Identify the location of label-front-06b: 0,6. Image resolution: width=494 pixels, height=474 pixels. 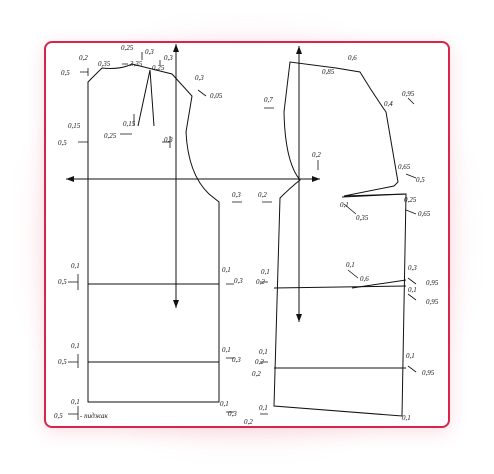
(364, 279).